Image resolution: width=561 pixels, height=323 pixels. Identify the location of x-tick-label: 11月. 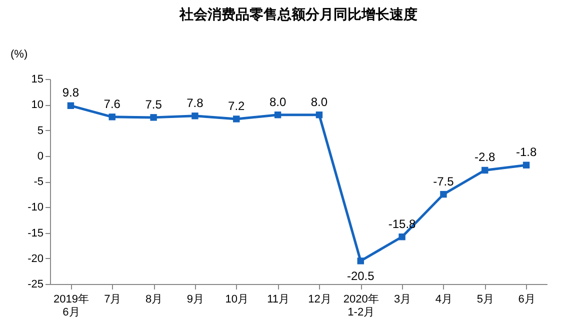
(278, 300).